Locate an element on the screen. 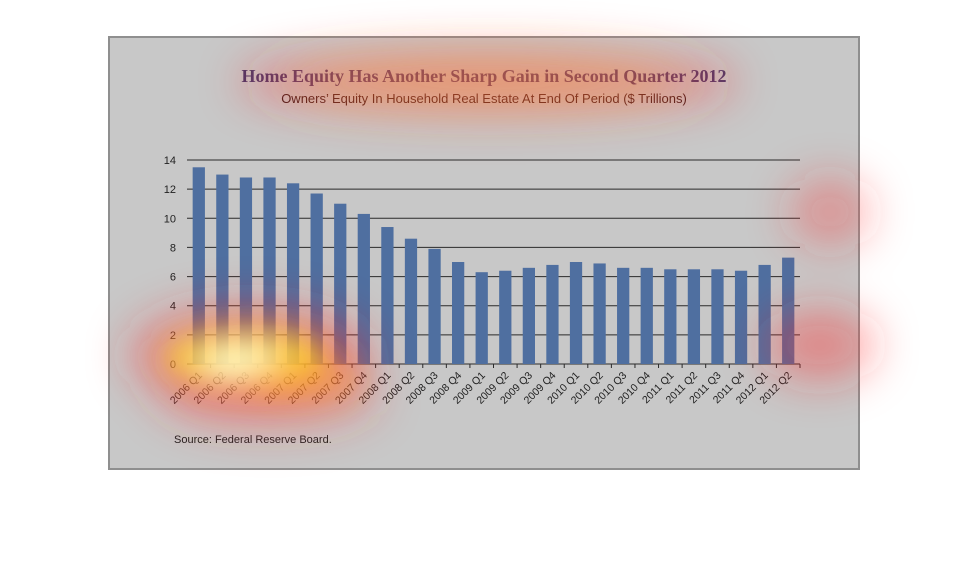 Image resolution: width=970 pixels, height=568 pixels. y-tick-label: 14 is located at coordinates (170, 161).